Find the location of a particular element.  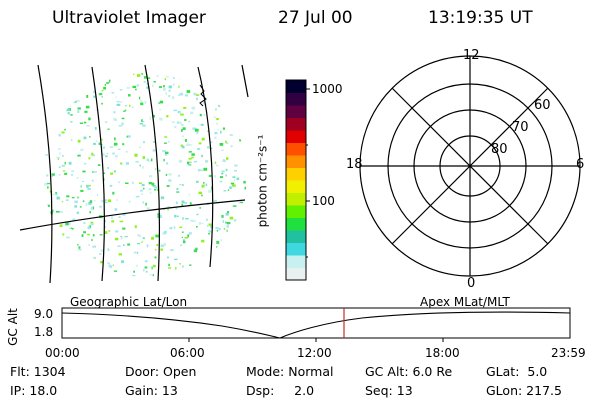

colorbar-unit-label: photon cm⁻²s⁻¹ is located at coordinates (262, 181).